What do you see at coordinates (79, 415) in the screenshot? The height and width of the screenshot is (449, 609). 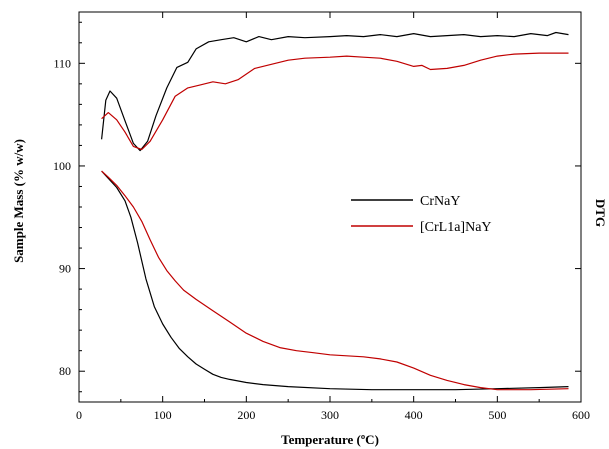 I see `x-tick-label: 0` at bounding box center [79, 415].